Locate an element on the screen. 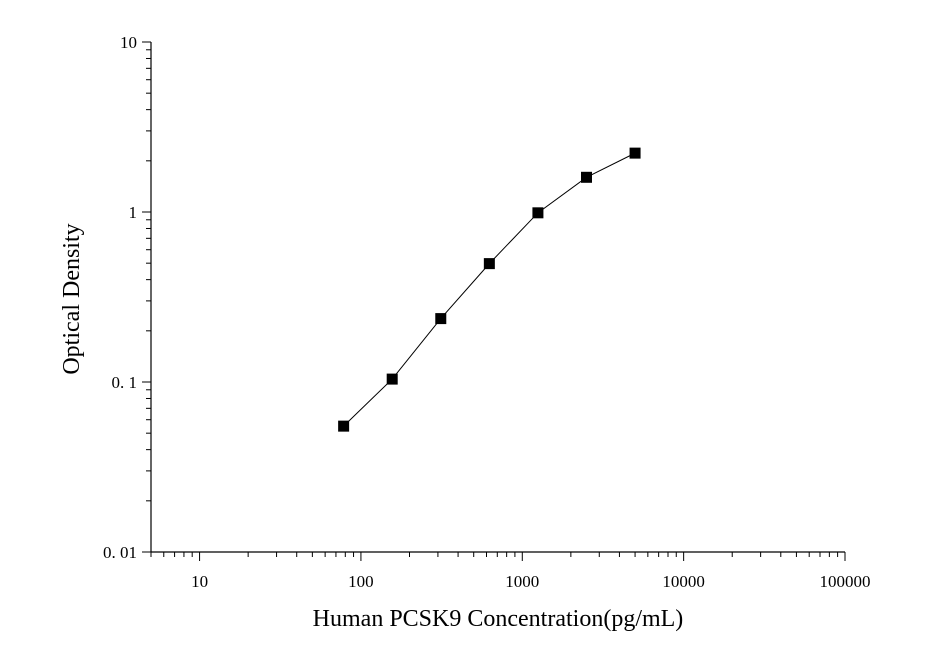  x-tick-label: 100 is located at coordinates (361, 581).